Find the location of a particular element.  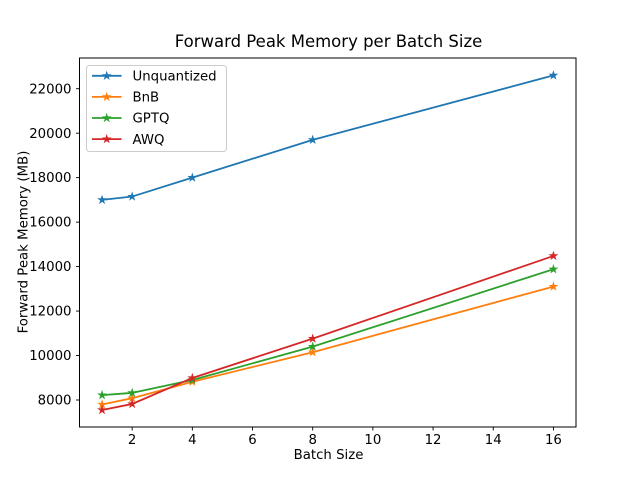

y-axis-label: Forward Peak Memory (MB) is located at coordinates (24, 242).